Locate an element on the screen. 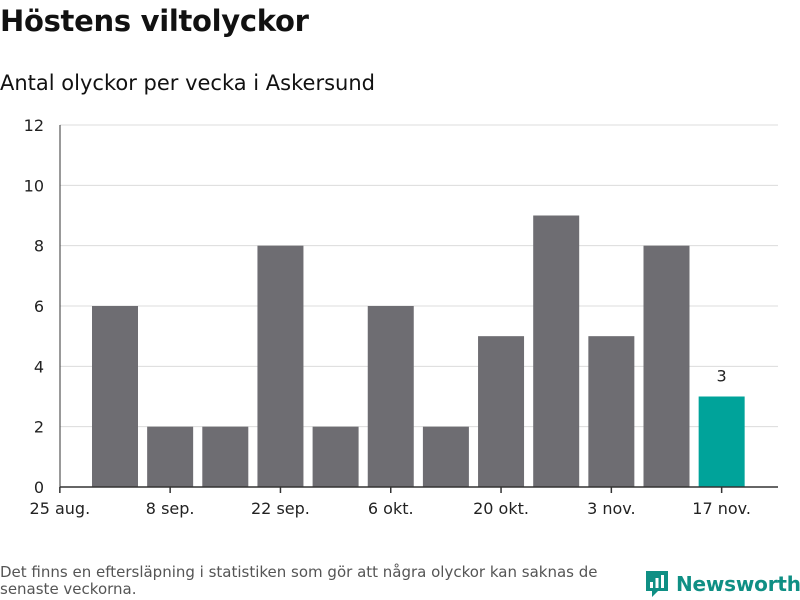 This screenshot has height=600, width=800. brand-logo: Newsworthy is located at coordinates (722, 584).